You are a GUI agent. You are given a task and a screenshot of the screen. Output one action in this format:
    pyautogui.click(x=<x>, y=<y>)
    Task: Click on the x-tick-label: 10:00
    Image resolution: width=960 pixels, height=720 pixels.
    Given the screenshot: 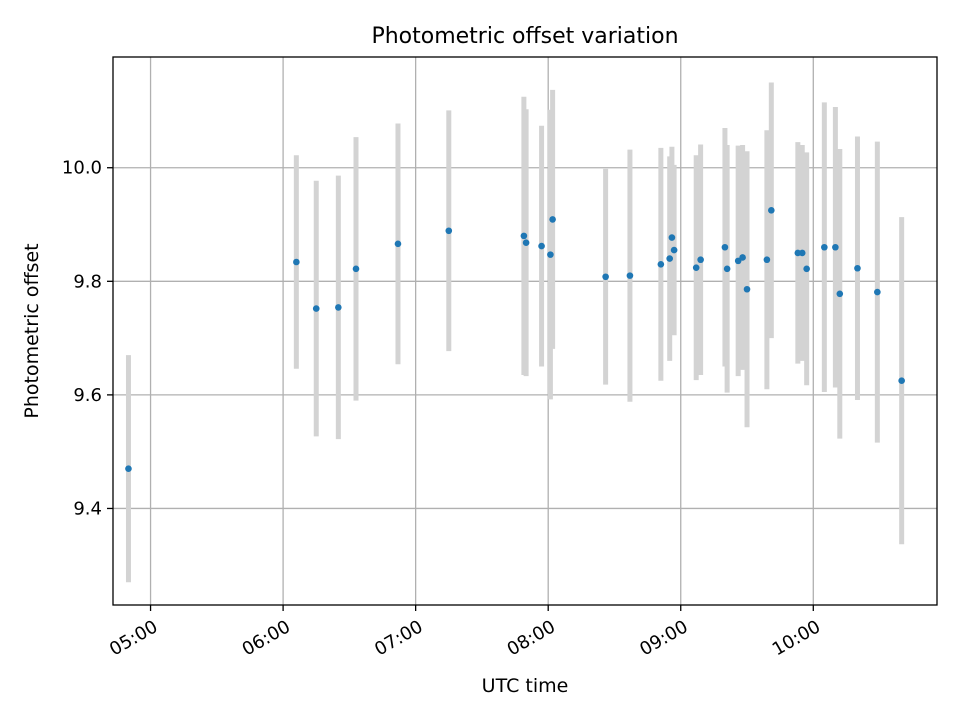 What is the action you would take?
    pyautogui.click(x=796, y=638)
    